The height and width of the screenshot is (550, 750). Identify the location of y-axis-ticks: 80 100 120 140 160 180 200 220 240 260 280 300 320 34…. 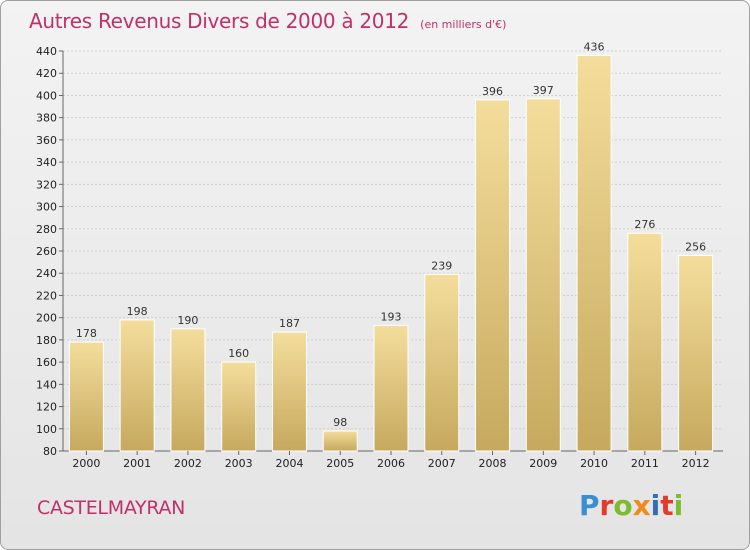
(50, 251).